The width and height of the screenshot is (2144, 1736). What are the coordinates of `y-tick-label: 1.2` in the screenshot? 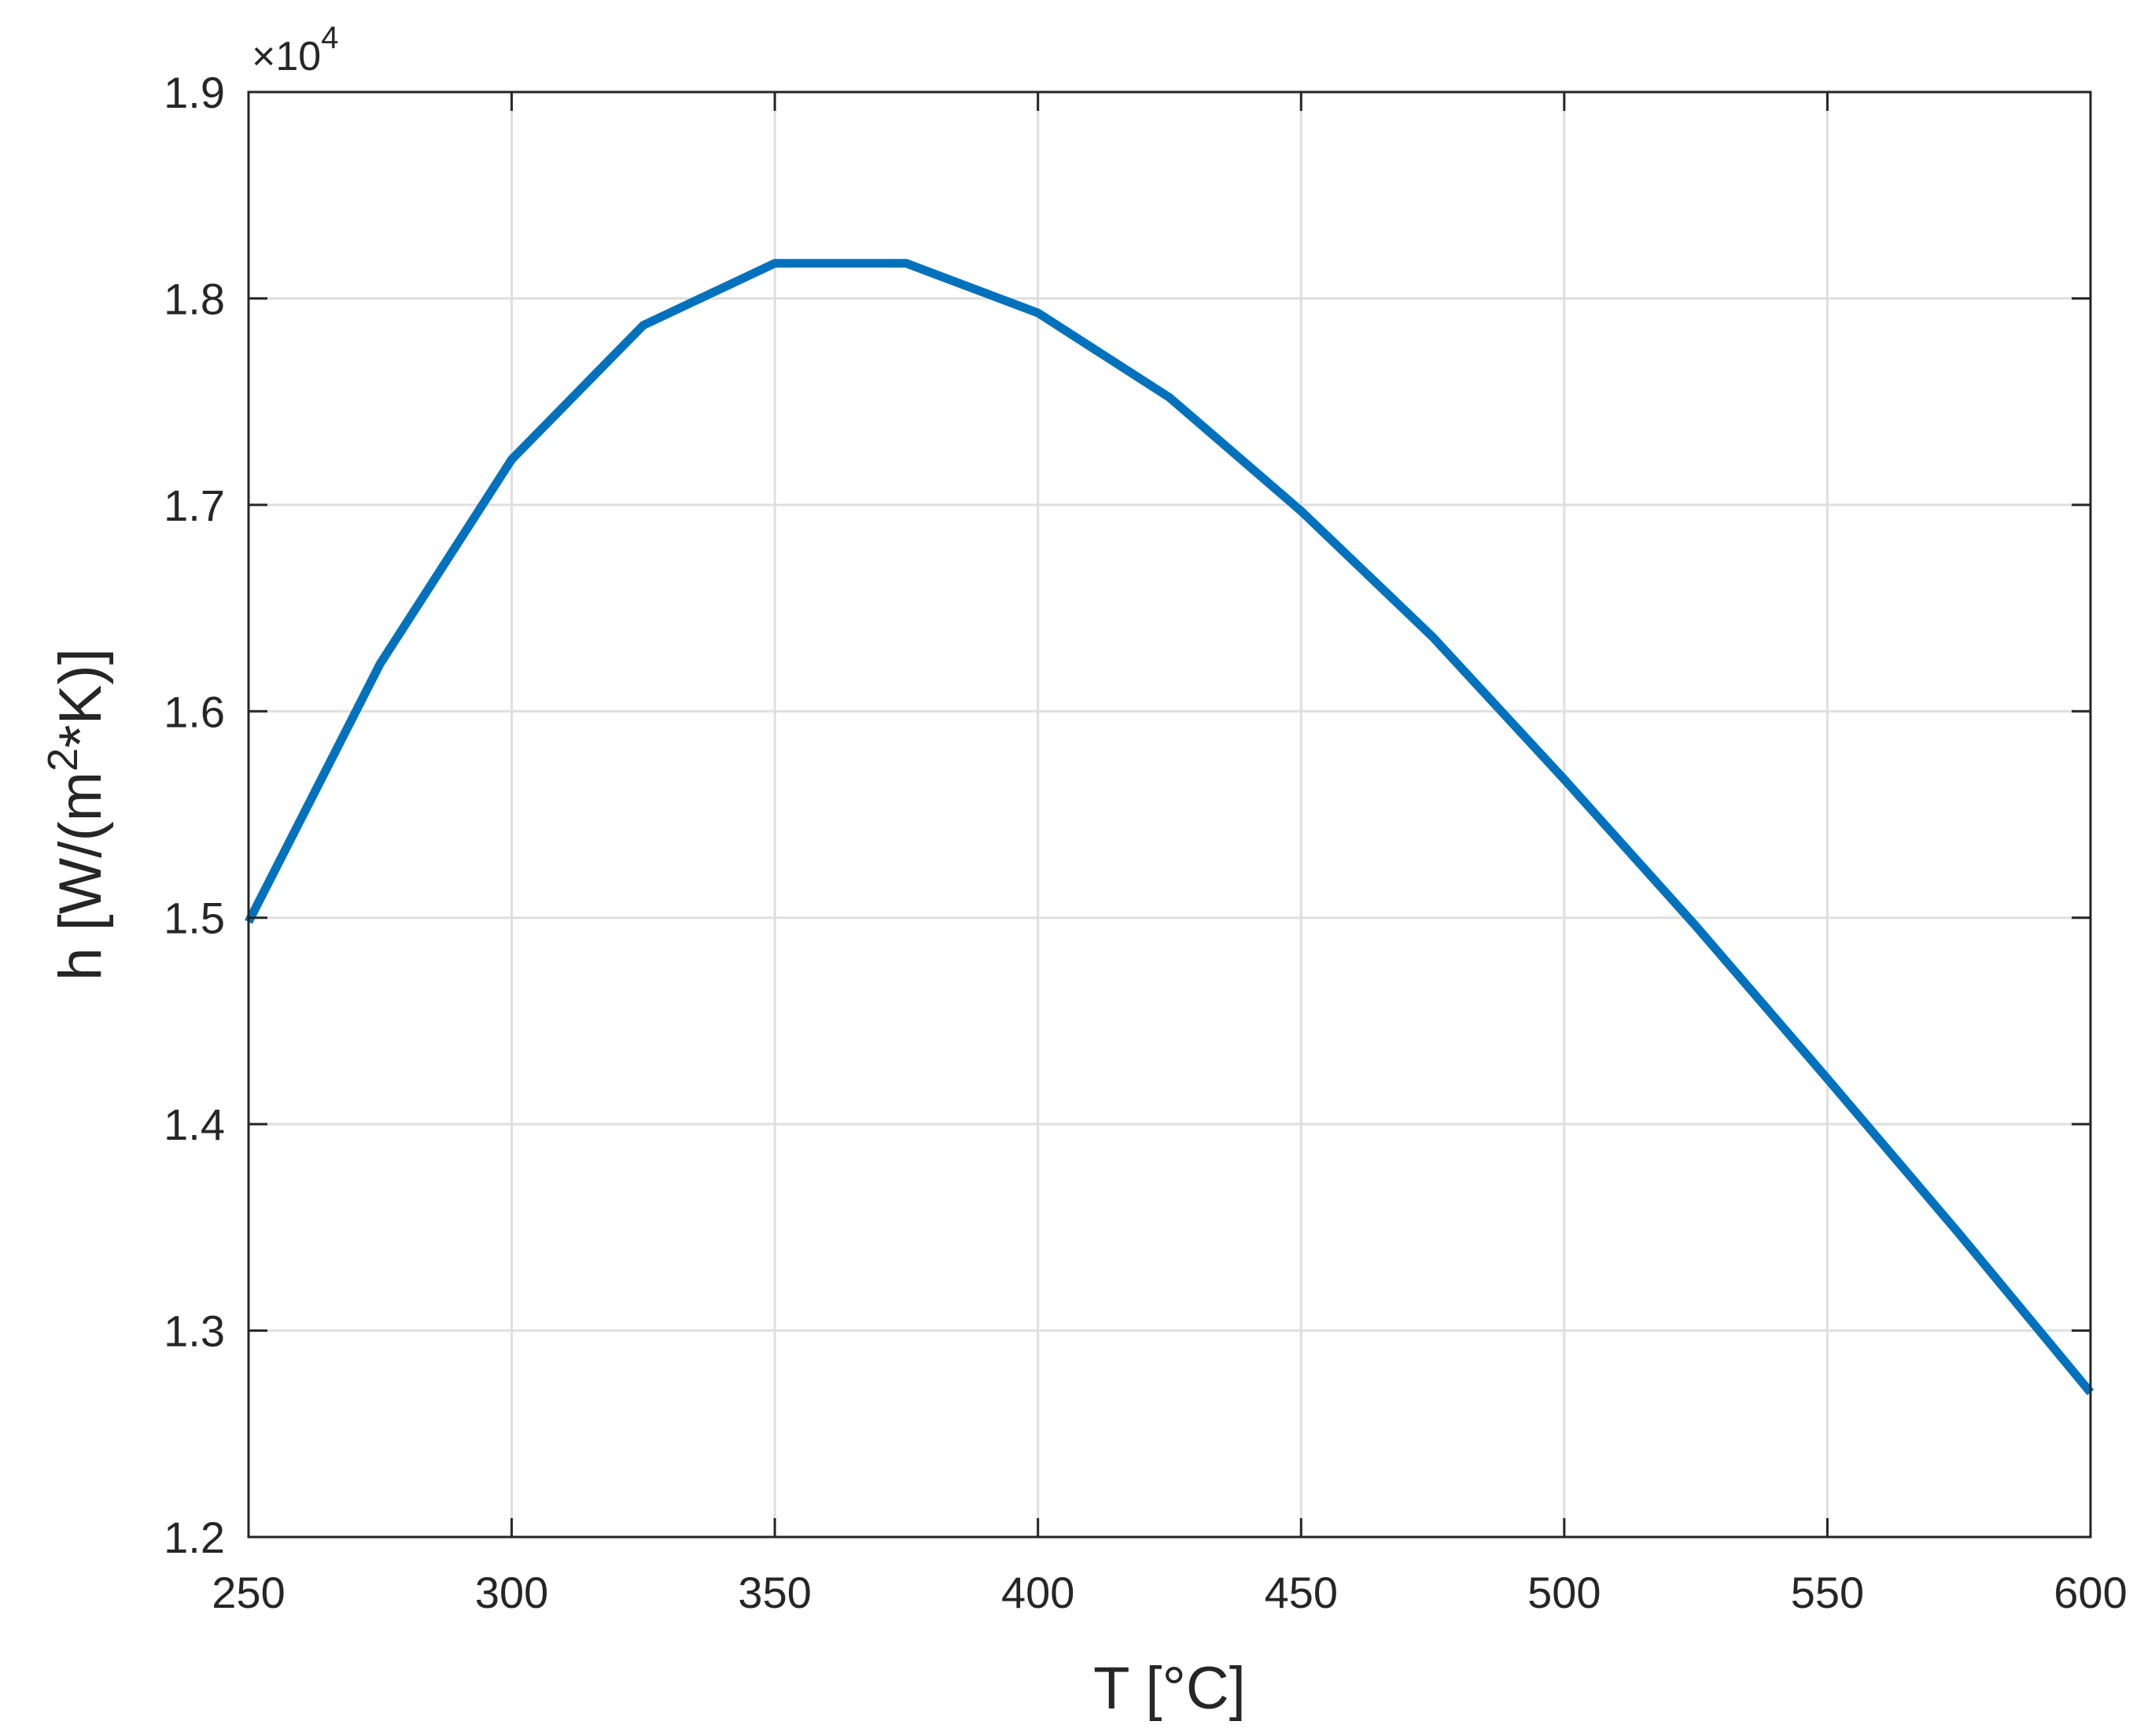 It's located at (194, 1537).